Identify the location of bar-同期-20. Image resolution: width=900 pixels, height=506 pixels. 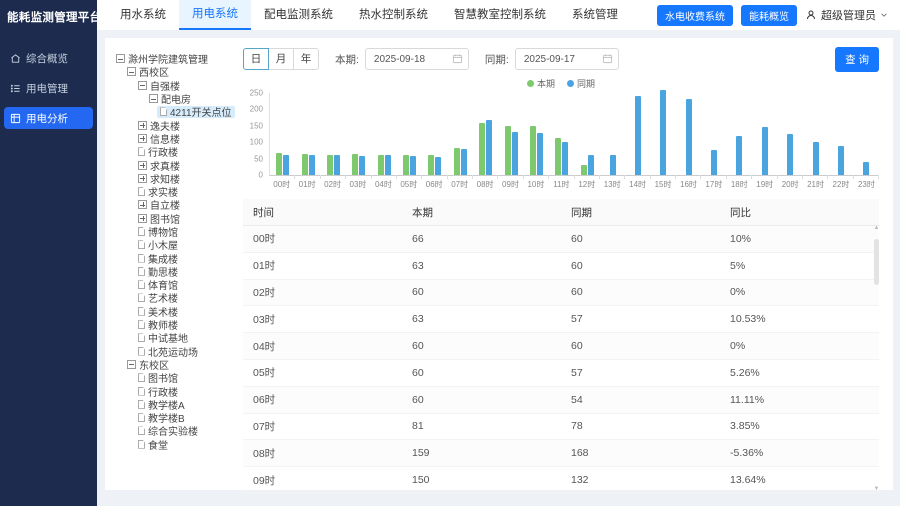
(790, 154).